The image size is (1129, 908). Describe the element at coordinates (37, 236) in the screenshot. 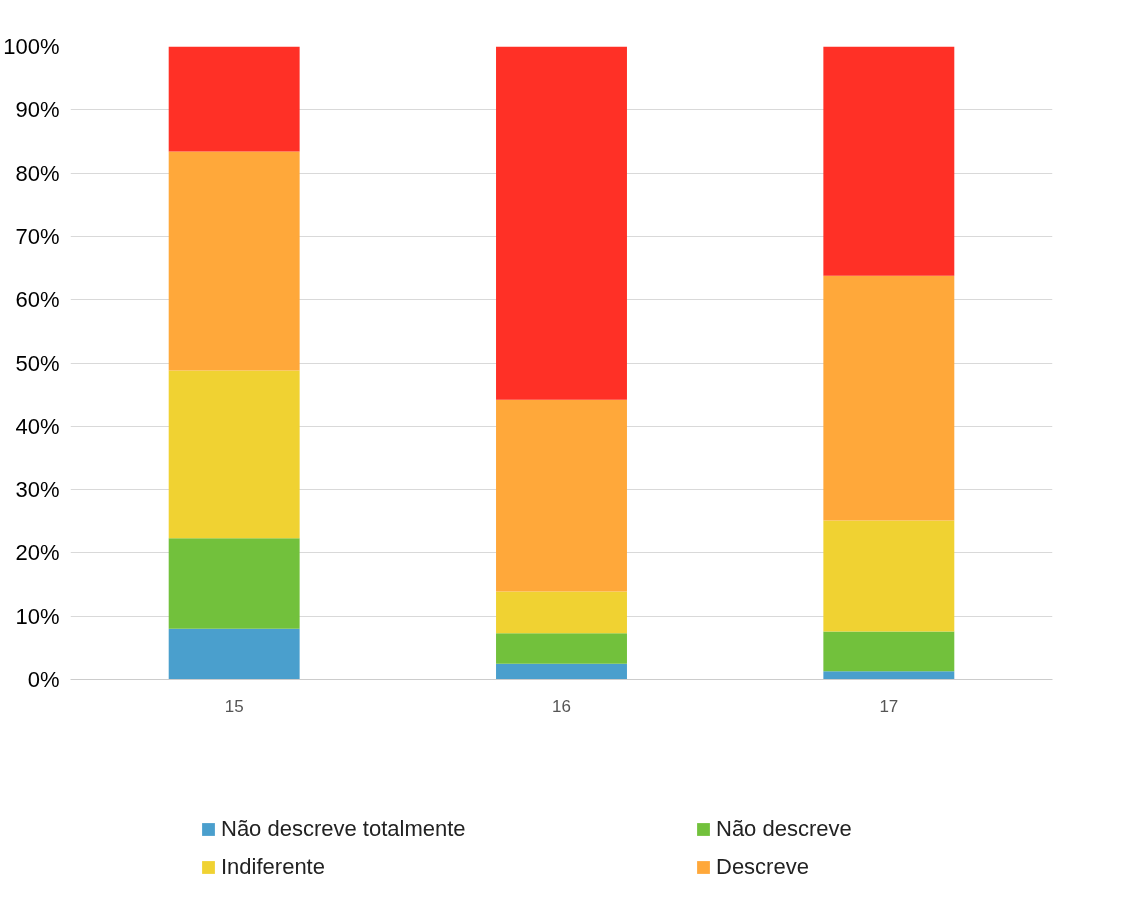

I see `y-tick-label: 70%` at that location.